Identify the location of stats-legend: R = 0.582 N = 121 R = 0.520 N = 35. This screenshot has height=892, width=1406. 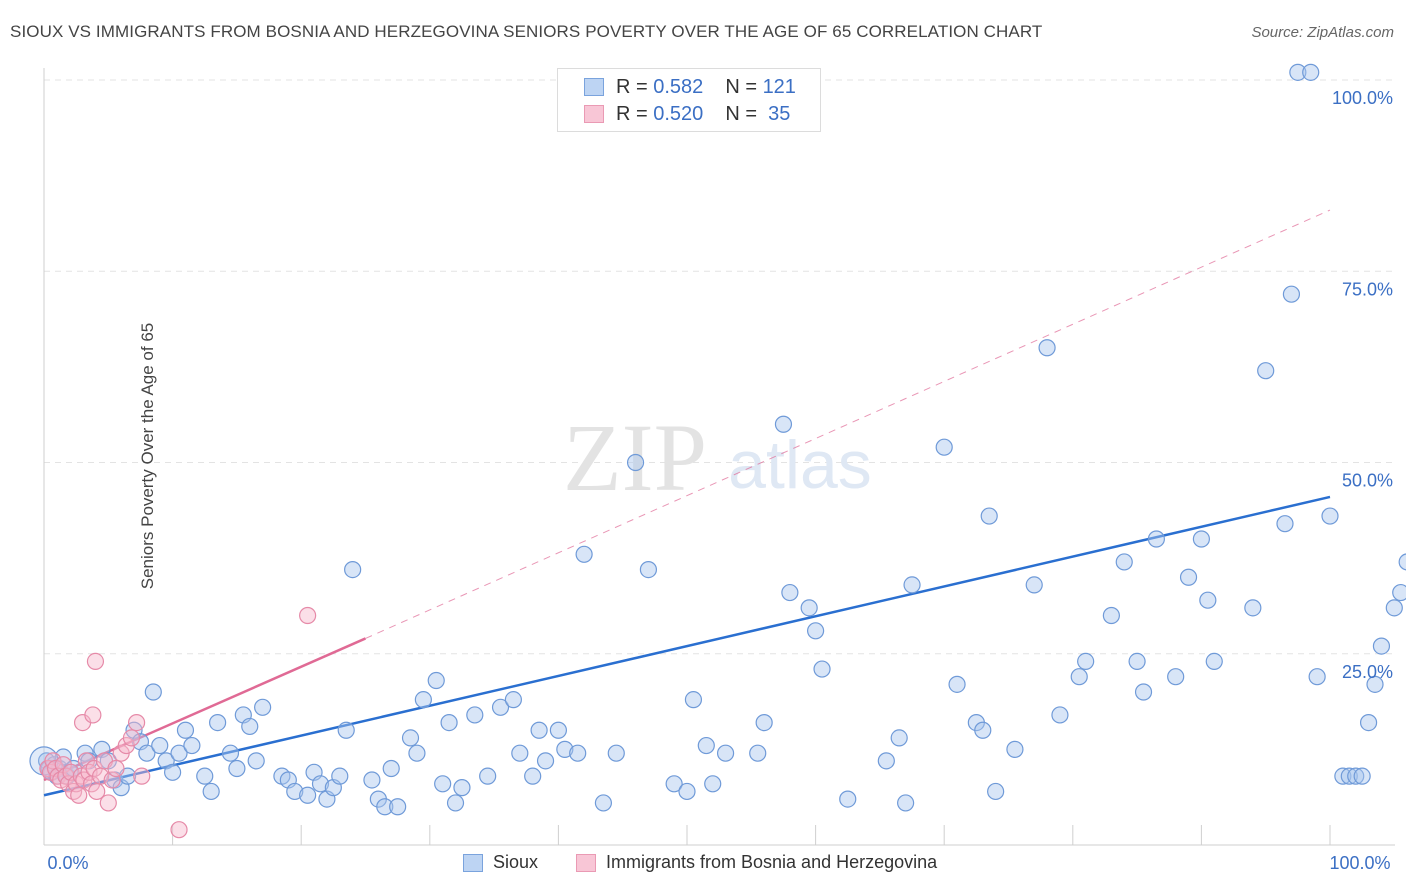
(689, 100).